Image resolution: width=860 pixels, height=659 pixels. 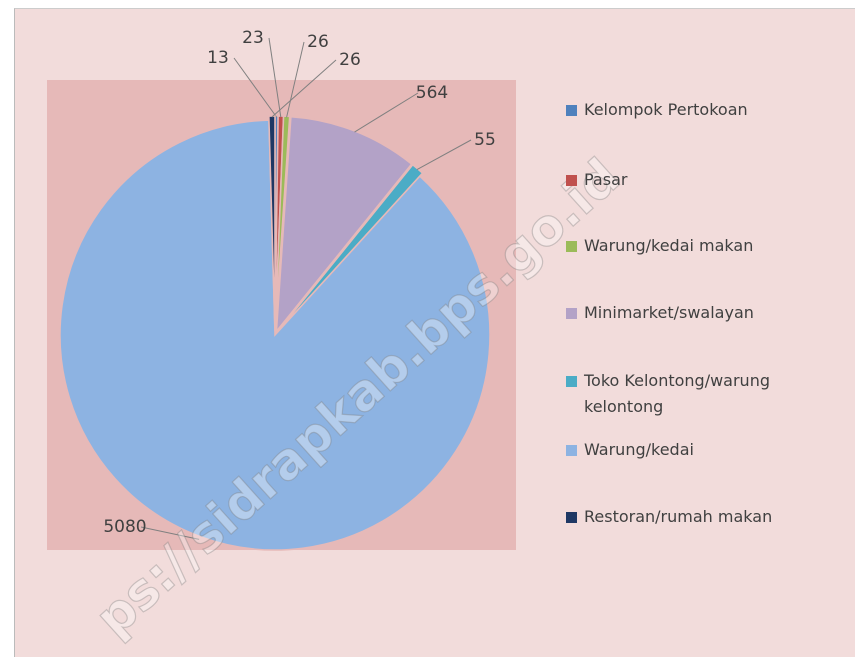 I want to click on legend-label: Warung/kedai, so click(x=639, y=449).